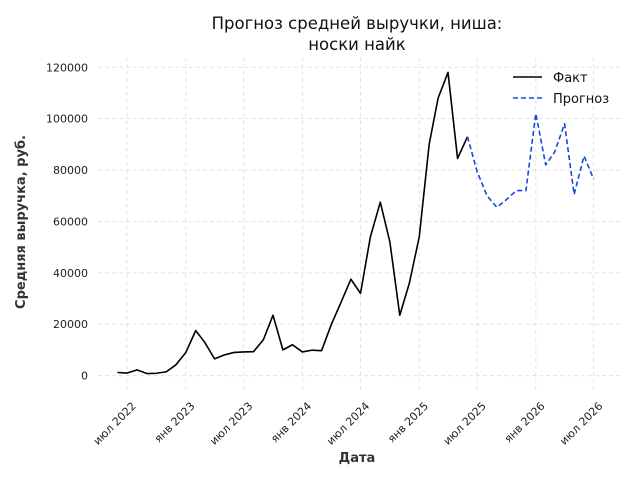 The image size is (640, 480). Describe the element at coordinates (84, 376) in the screenshot. I see `y-tick-label: 0` at that location.